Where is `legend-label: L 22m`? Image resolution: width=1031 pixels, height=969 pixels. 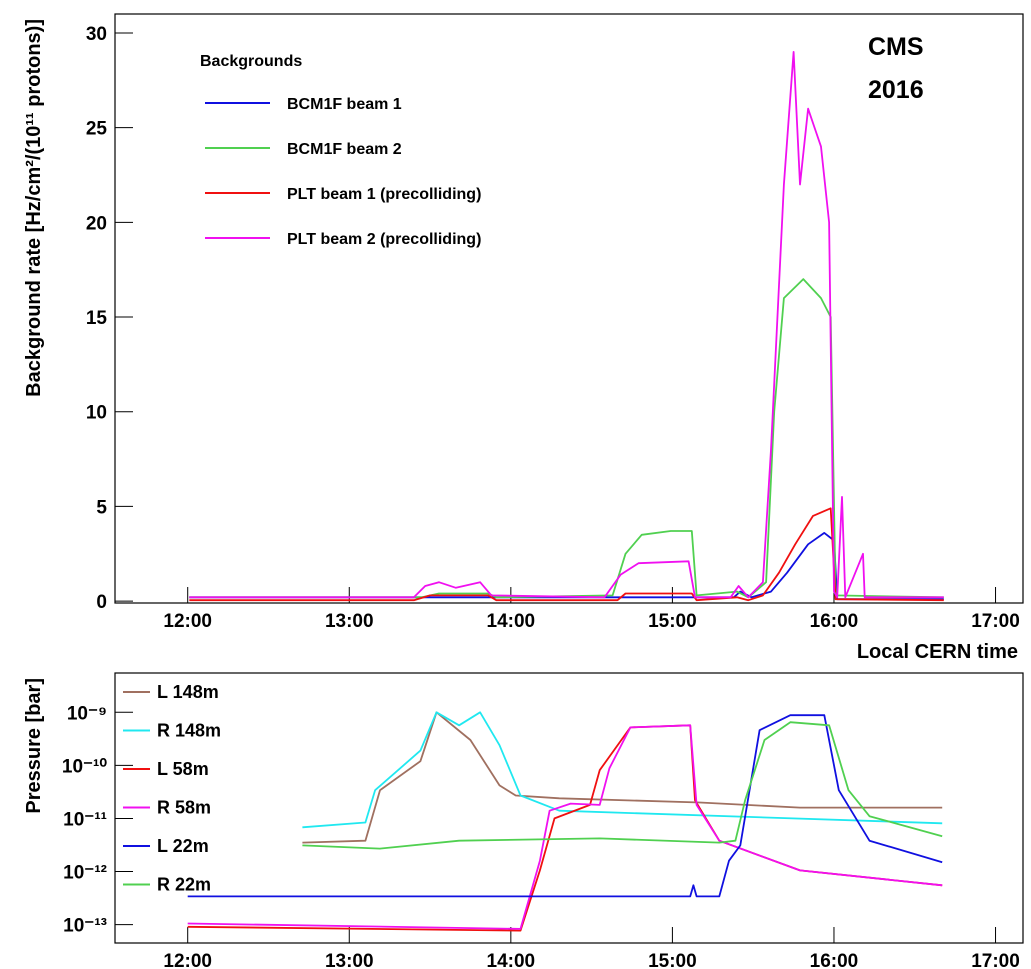
legend-label: L 22m is located at coordinates (183, 846).